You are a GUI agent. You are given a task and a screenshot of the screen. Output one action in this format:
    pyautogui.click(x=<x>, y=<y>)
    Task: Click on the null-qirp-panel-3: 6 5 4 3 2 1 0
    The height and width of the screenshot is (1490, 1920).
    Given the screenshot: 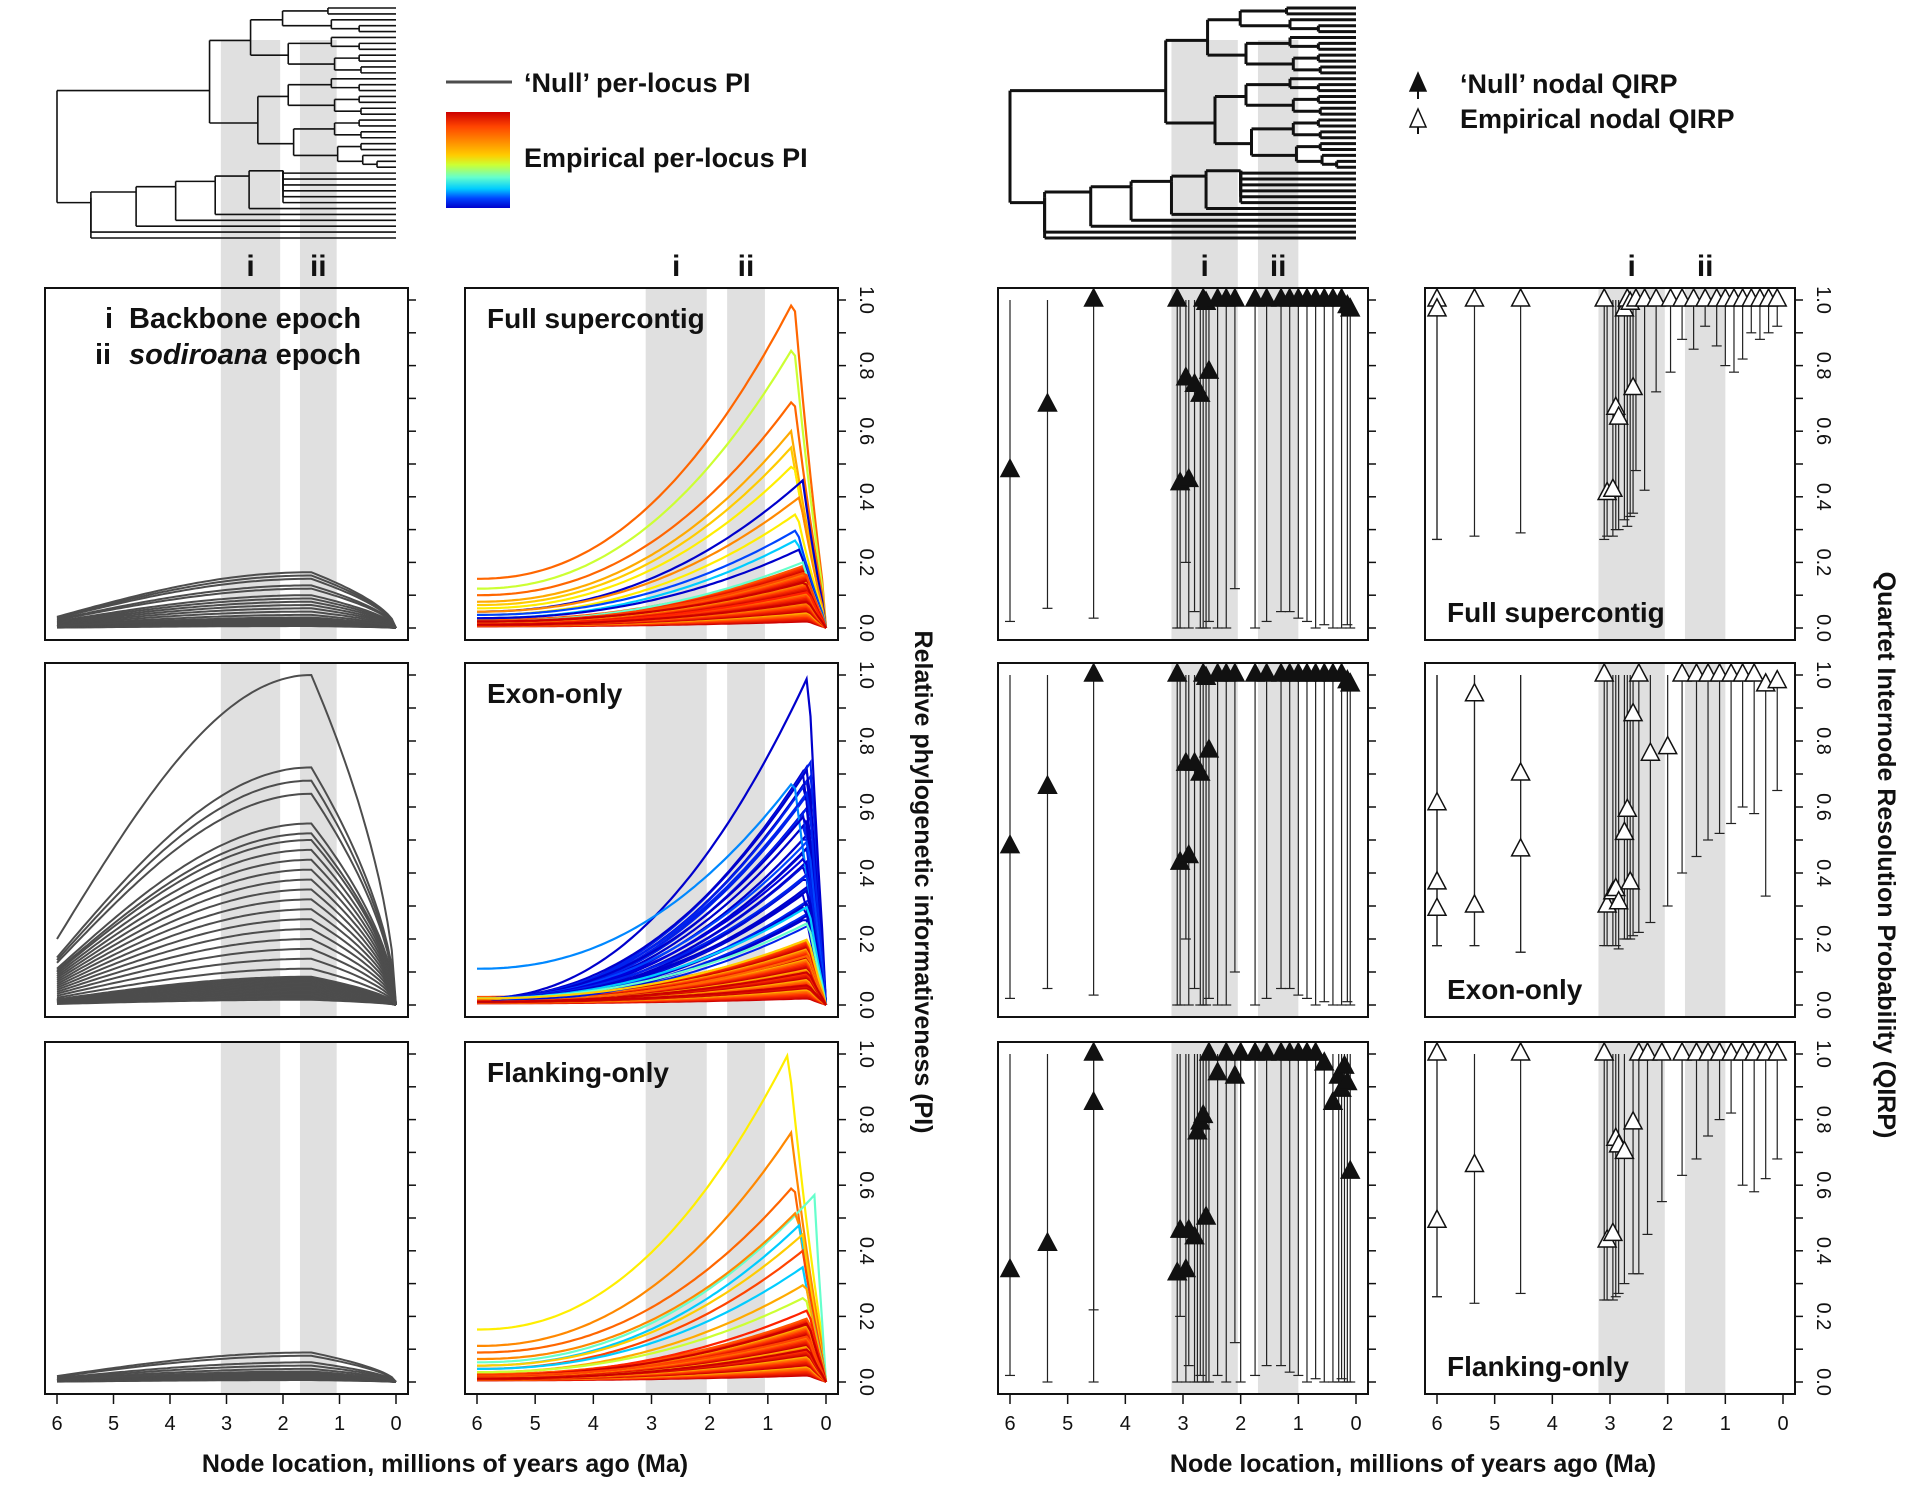 What is the action you would take?
    pyautogui.click(x=1186, y=1238)
    